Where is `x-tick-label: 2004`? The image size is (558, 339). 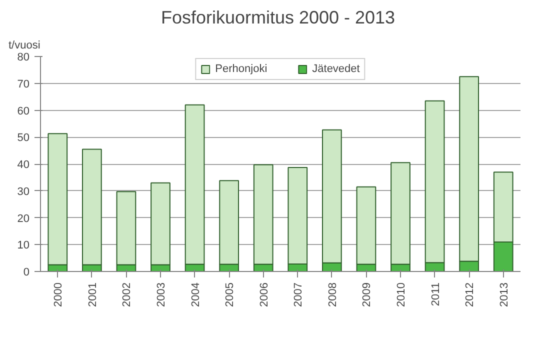
x-tick-label: 2004 is located at coordinates (196, 294).